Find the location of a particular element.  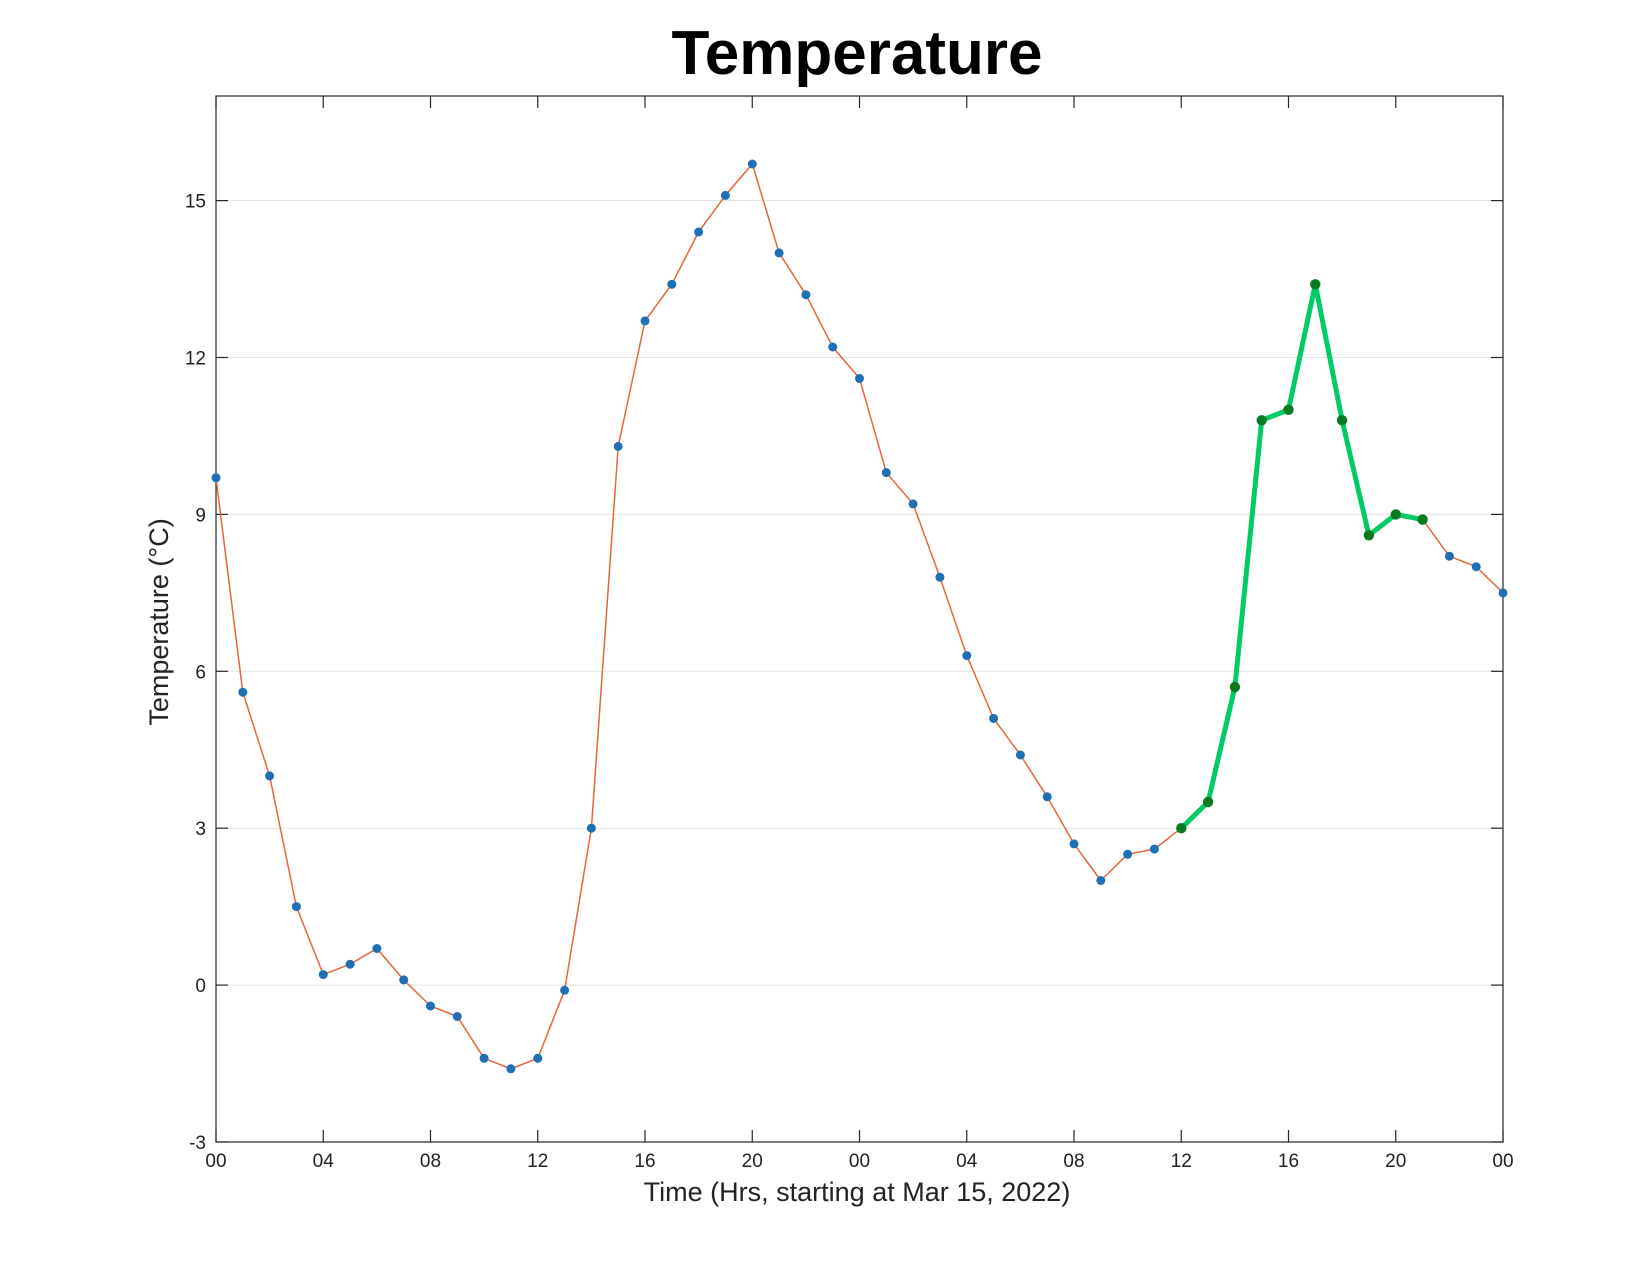

y-axis-label: Temperature (°C) is located at coordinates (159, 621).